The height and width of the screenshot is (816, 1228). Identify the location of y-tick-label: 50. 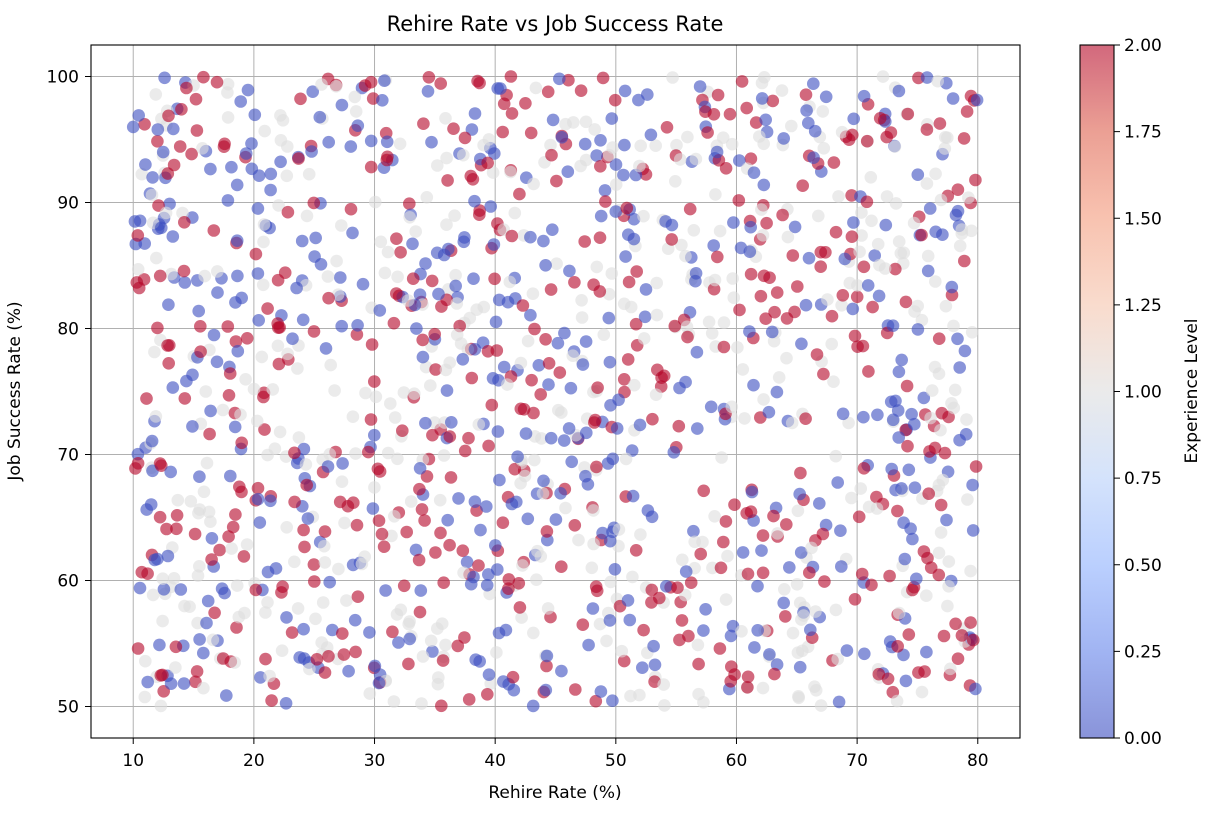
(68, 708).